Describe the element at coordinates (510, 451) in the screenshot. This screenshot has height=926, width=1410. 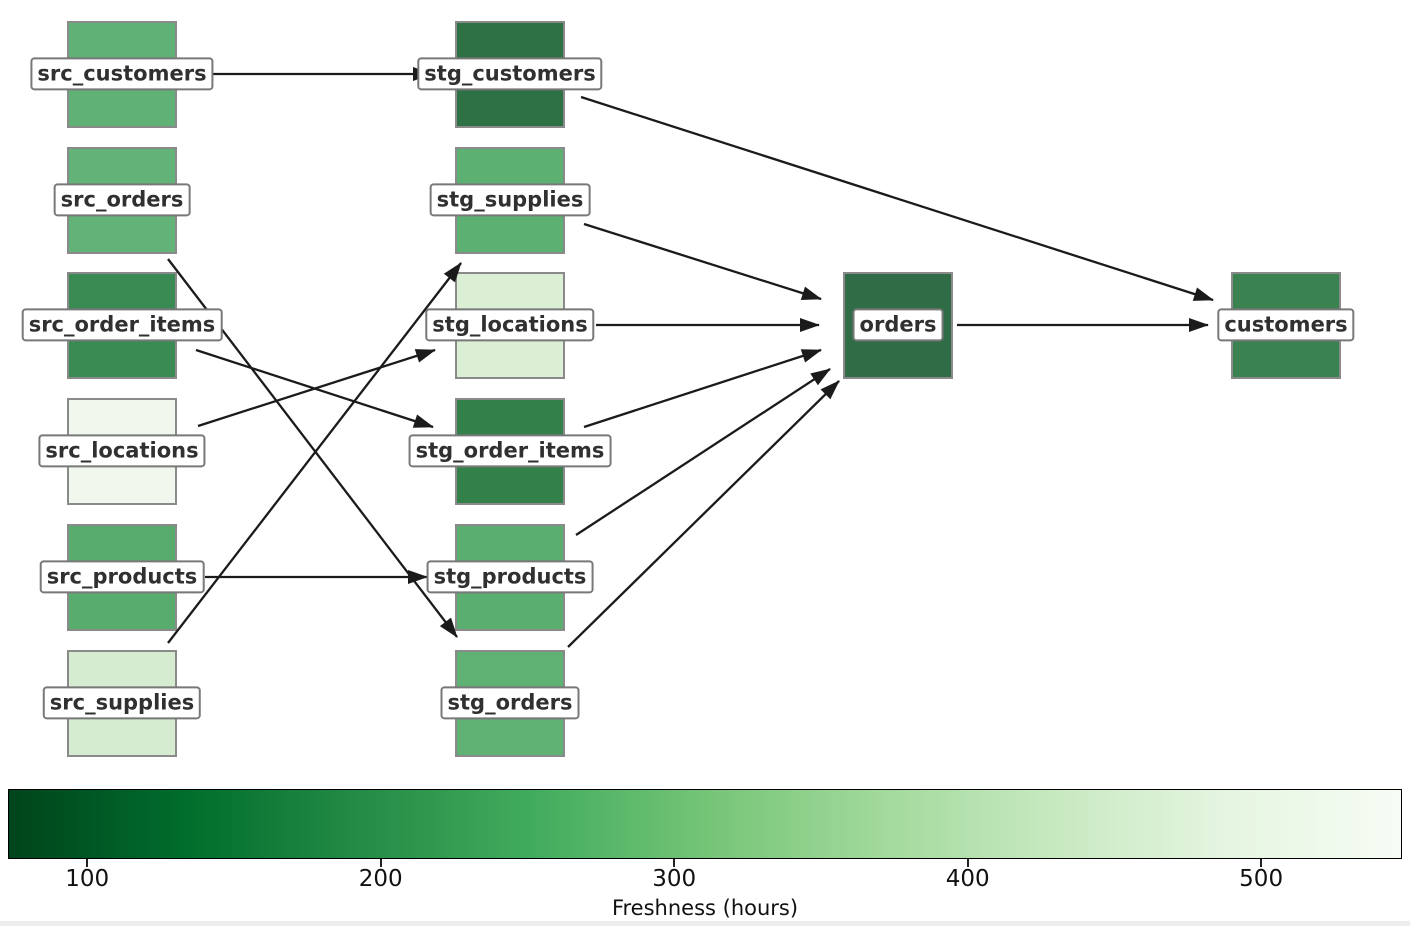
I see `node-label-stg_order_items: stg_order_items` at that location.